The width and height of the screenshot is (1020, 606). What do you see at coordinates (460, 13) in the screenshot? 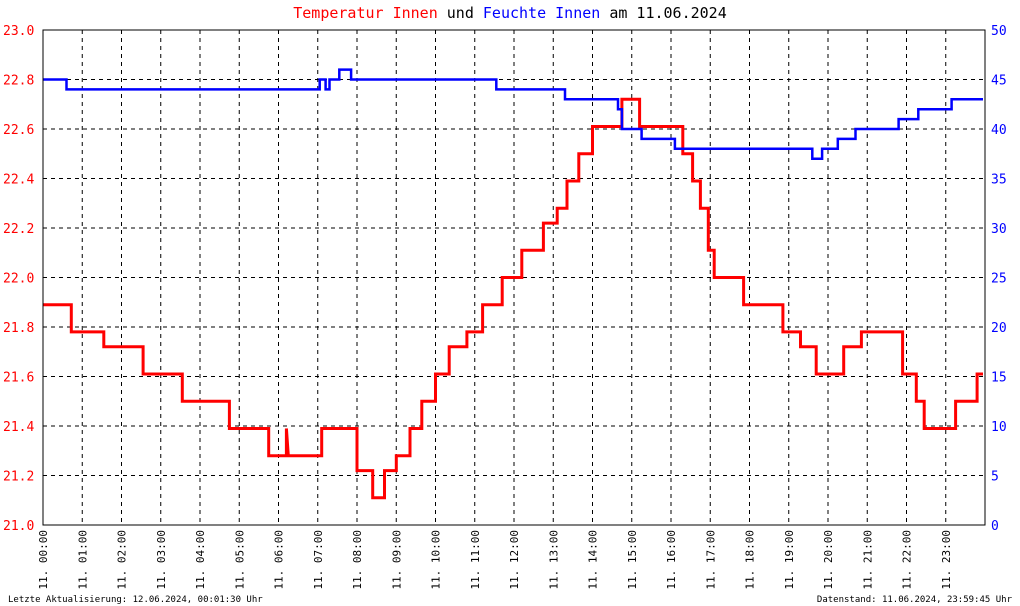
I see `chart-title-part: und` at bounding box center [460, 13].